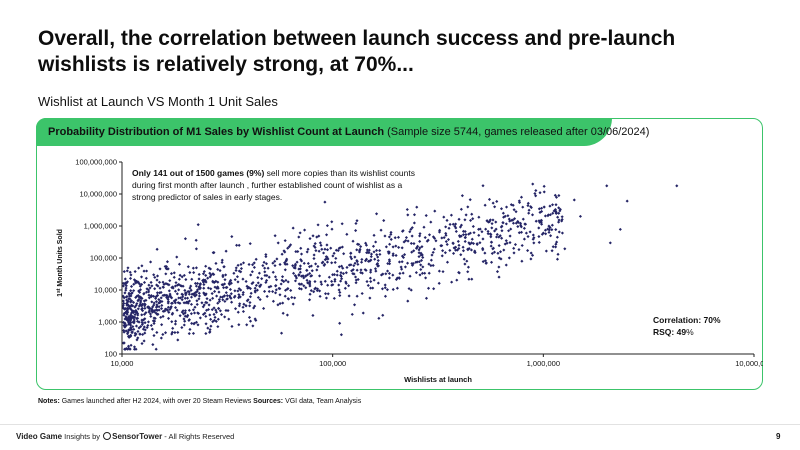 Image resolution: width=800 pixels, height=450 pixels. I want to click on svg-text: RSQ: 49%, so click(673, 332).